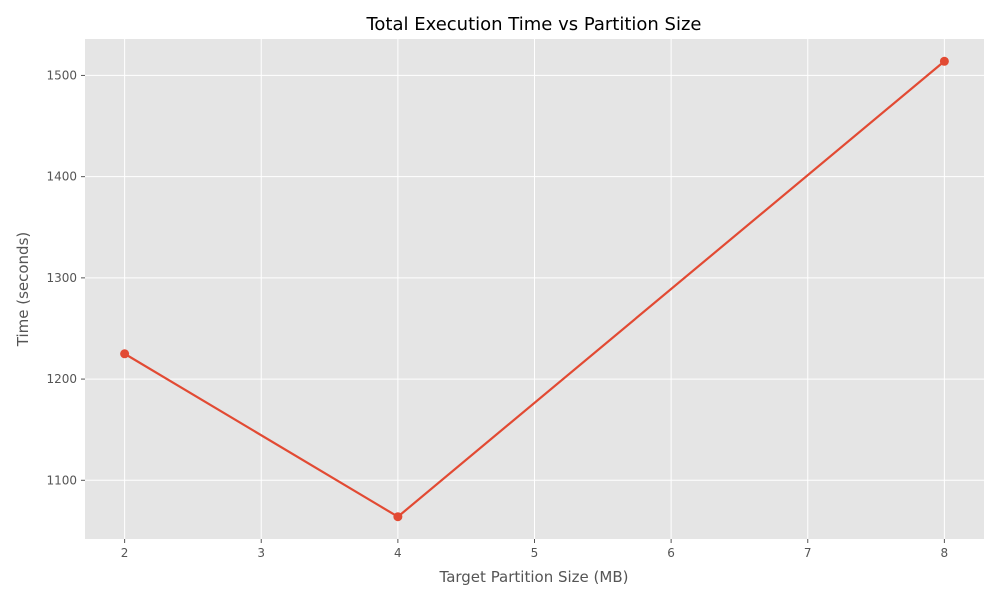 The height and width of the screenshot is (600, 1000). I want to click on y-axis-label: Time (seconds), so click(23, 290).